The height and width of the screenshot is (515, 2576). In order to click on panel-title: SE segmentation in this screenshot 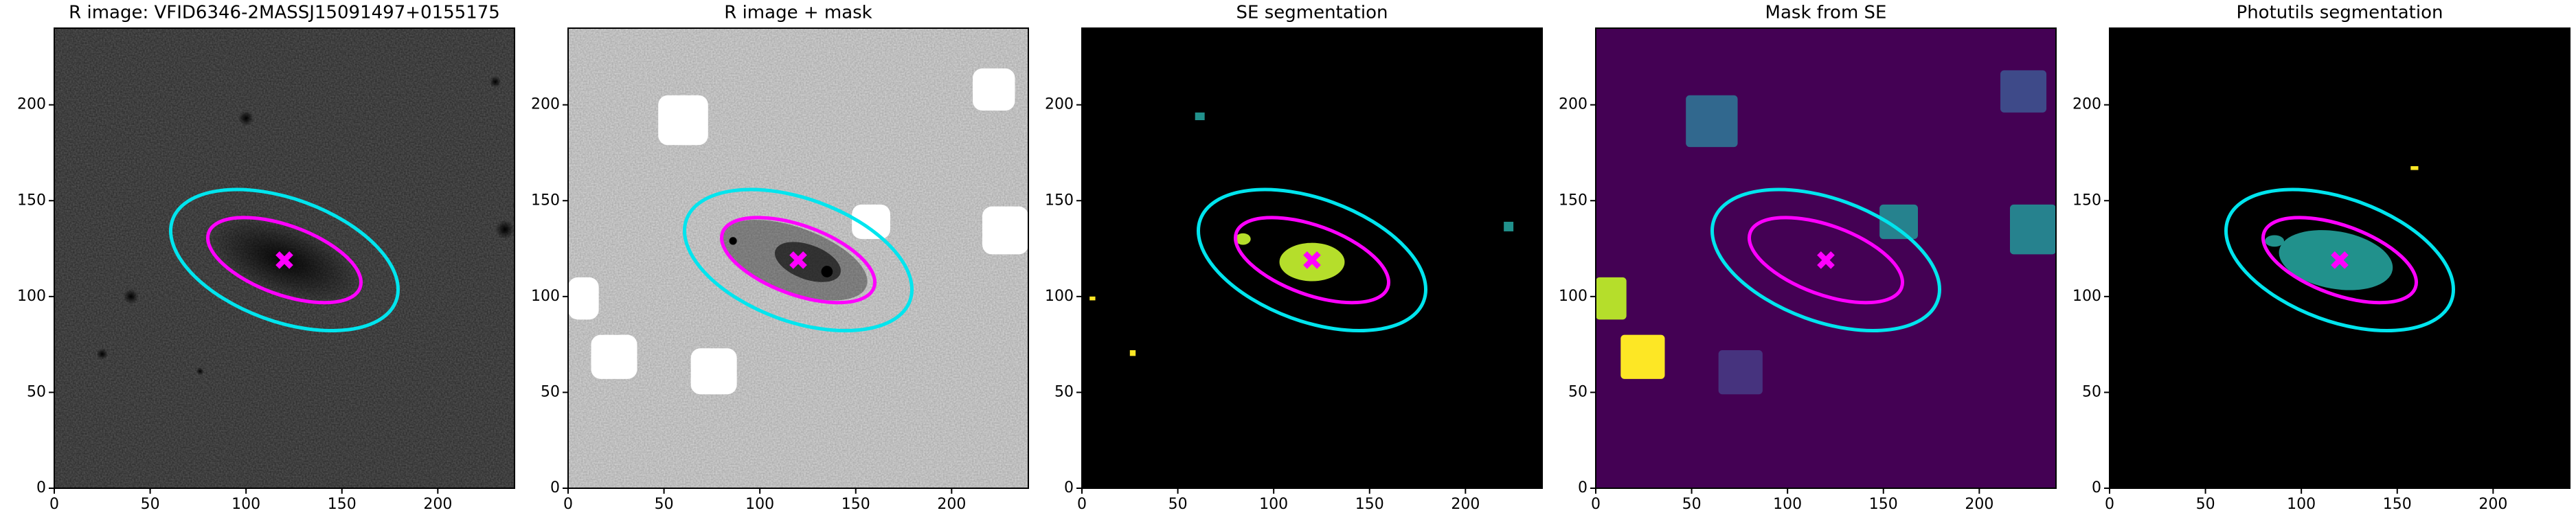, I will do `click(1312, 13)`.